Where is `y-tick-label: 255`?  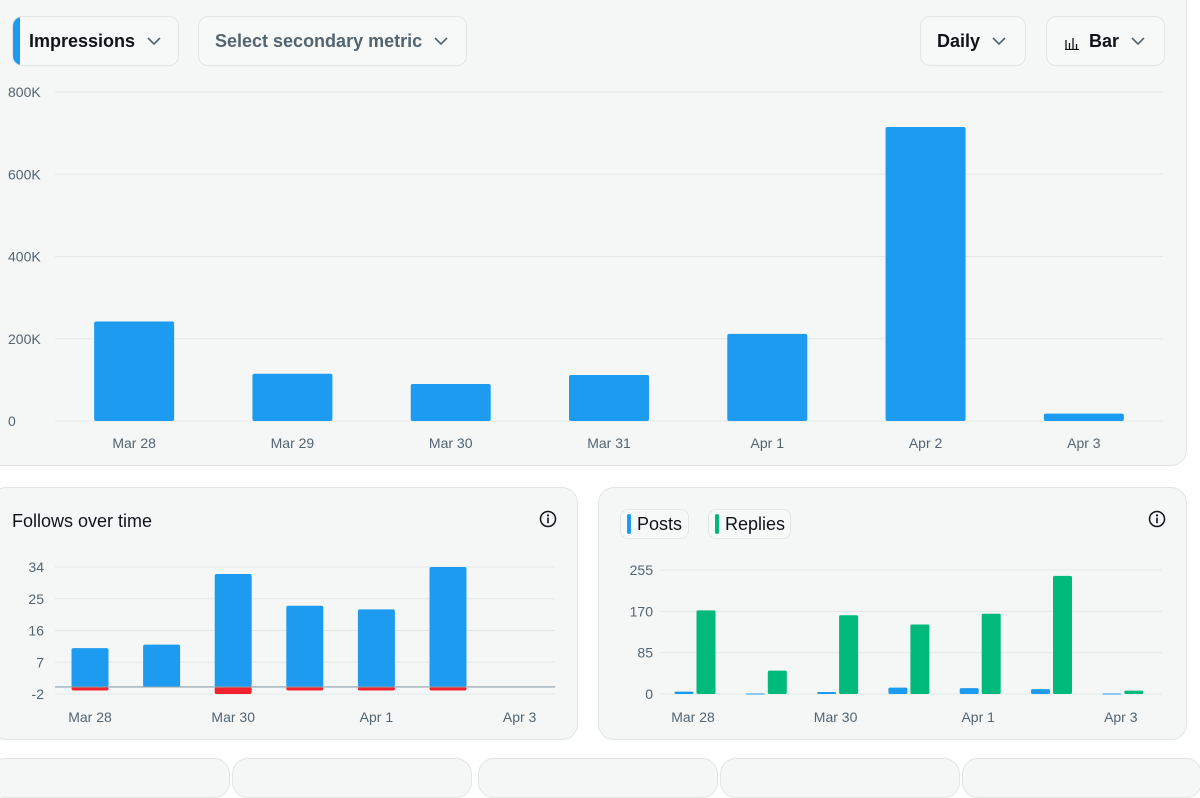 y-tick-label: 255 is located at coordinates (642, 570).